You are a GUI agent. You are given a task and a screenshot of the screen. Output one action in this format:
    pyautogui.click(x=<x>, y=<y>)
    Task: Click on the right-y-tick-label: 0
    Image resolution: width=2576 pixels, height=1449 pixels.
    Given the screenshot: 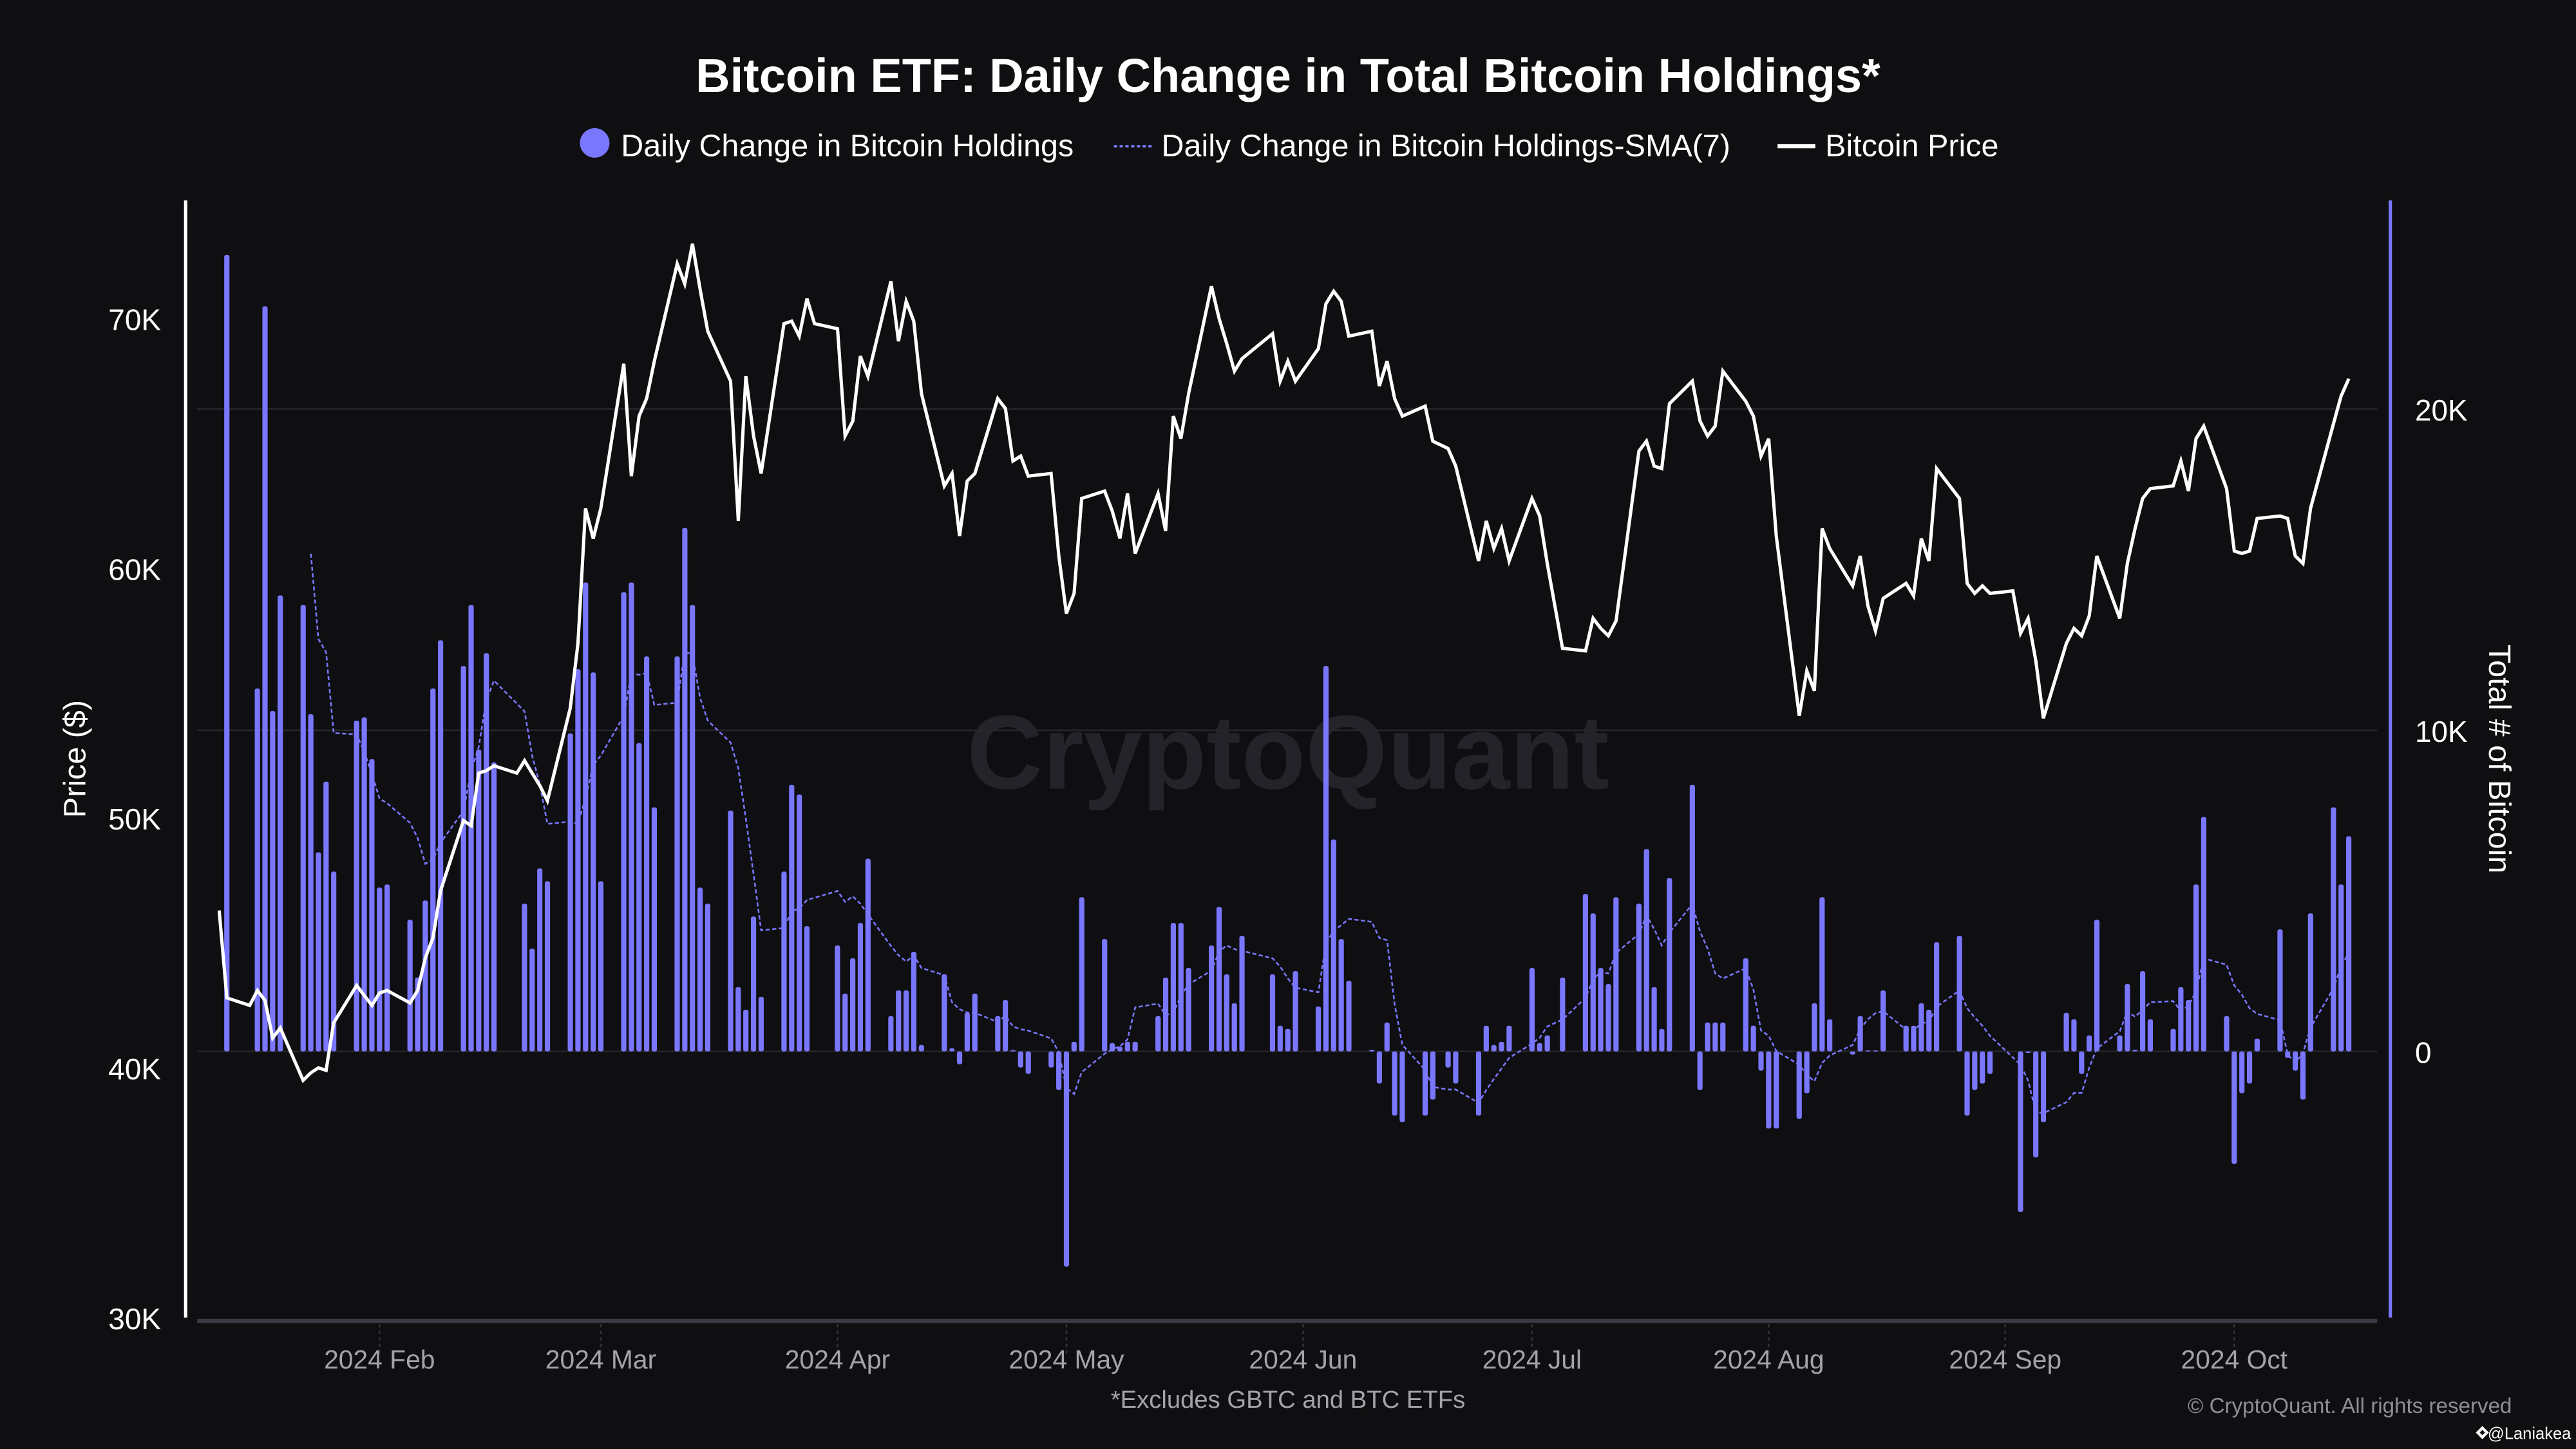 What is the action you would take?
    pyautogui.click(x=2423, y=1053)
    